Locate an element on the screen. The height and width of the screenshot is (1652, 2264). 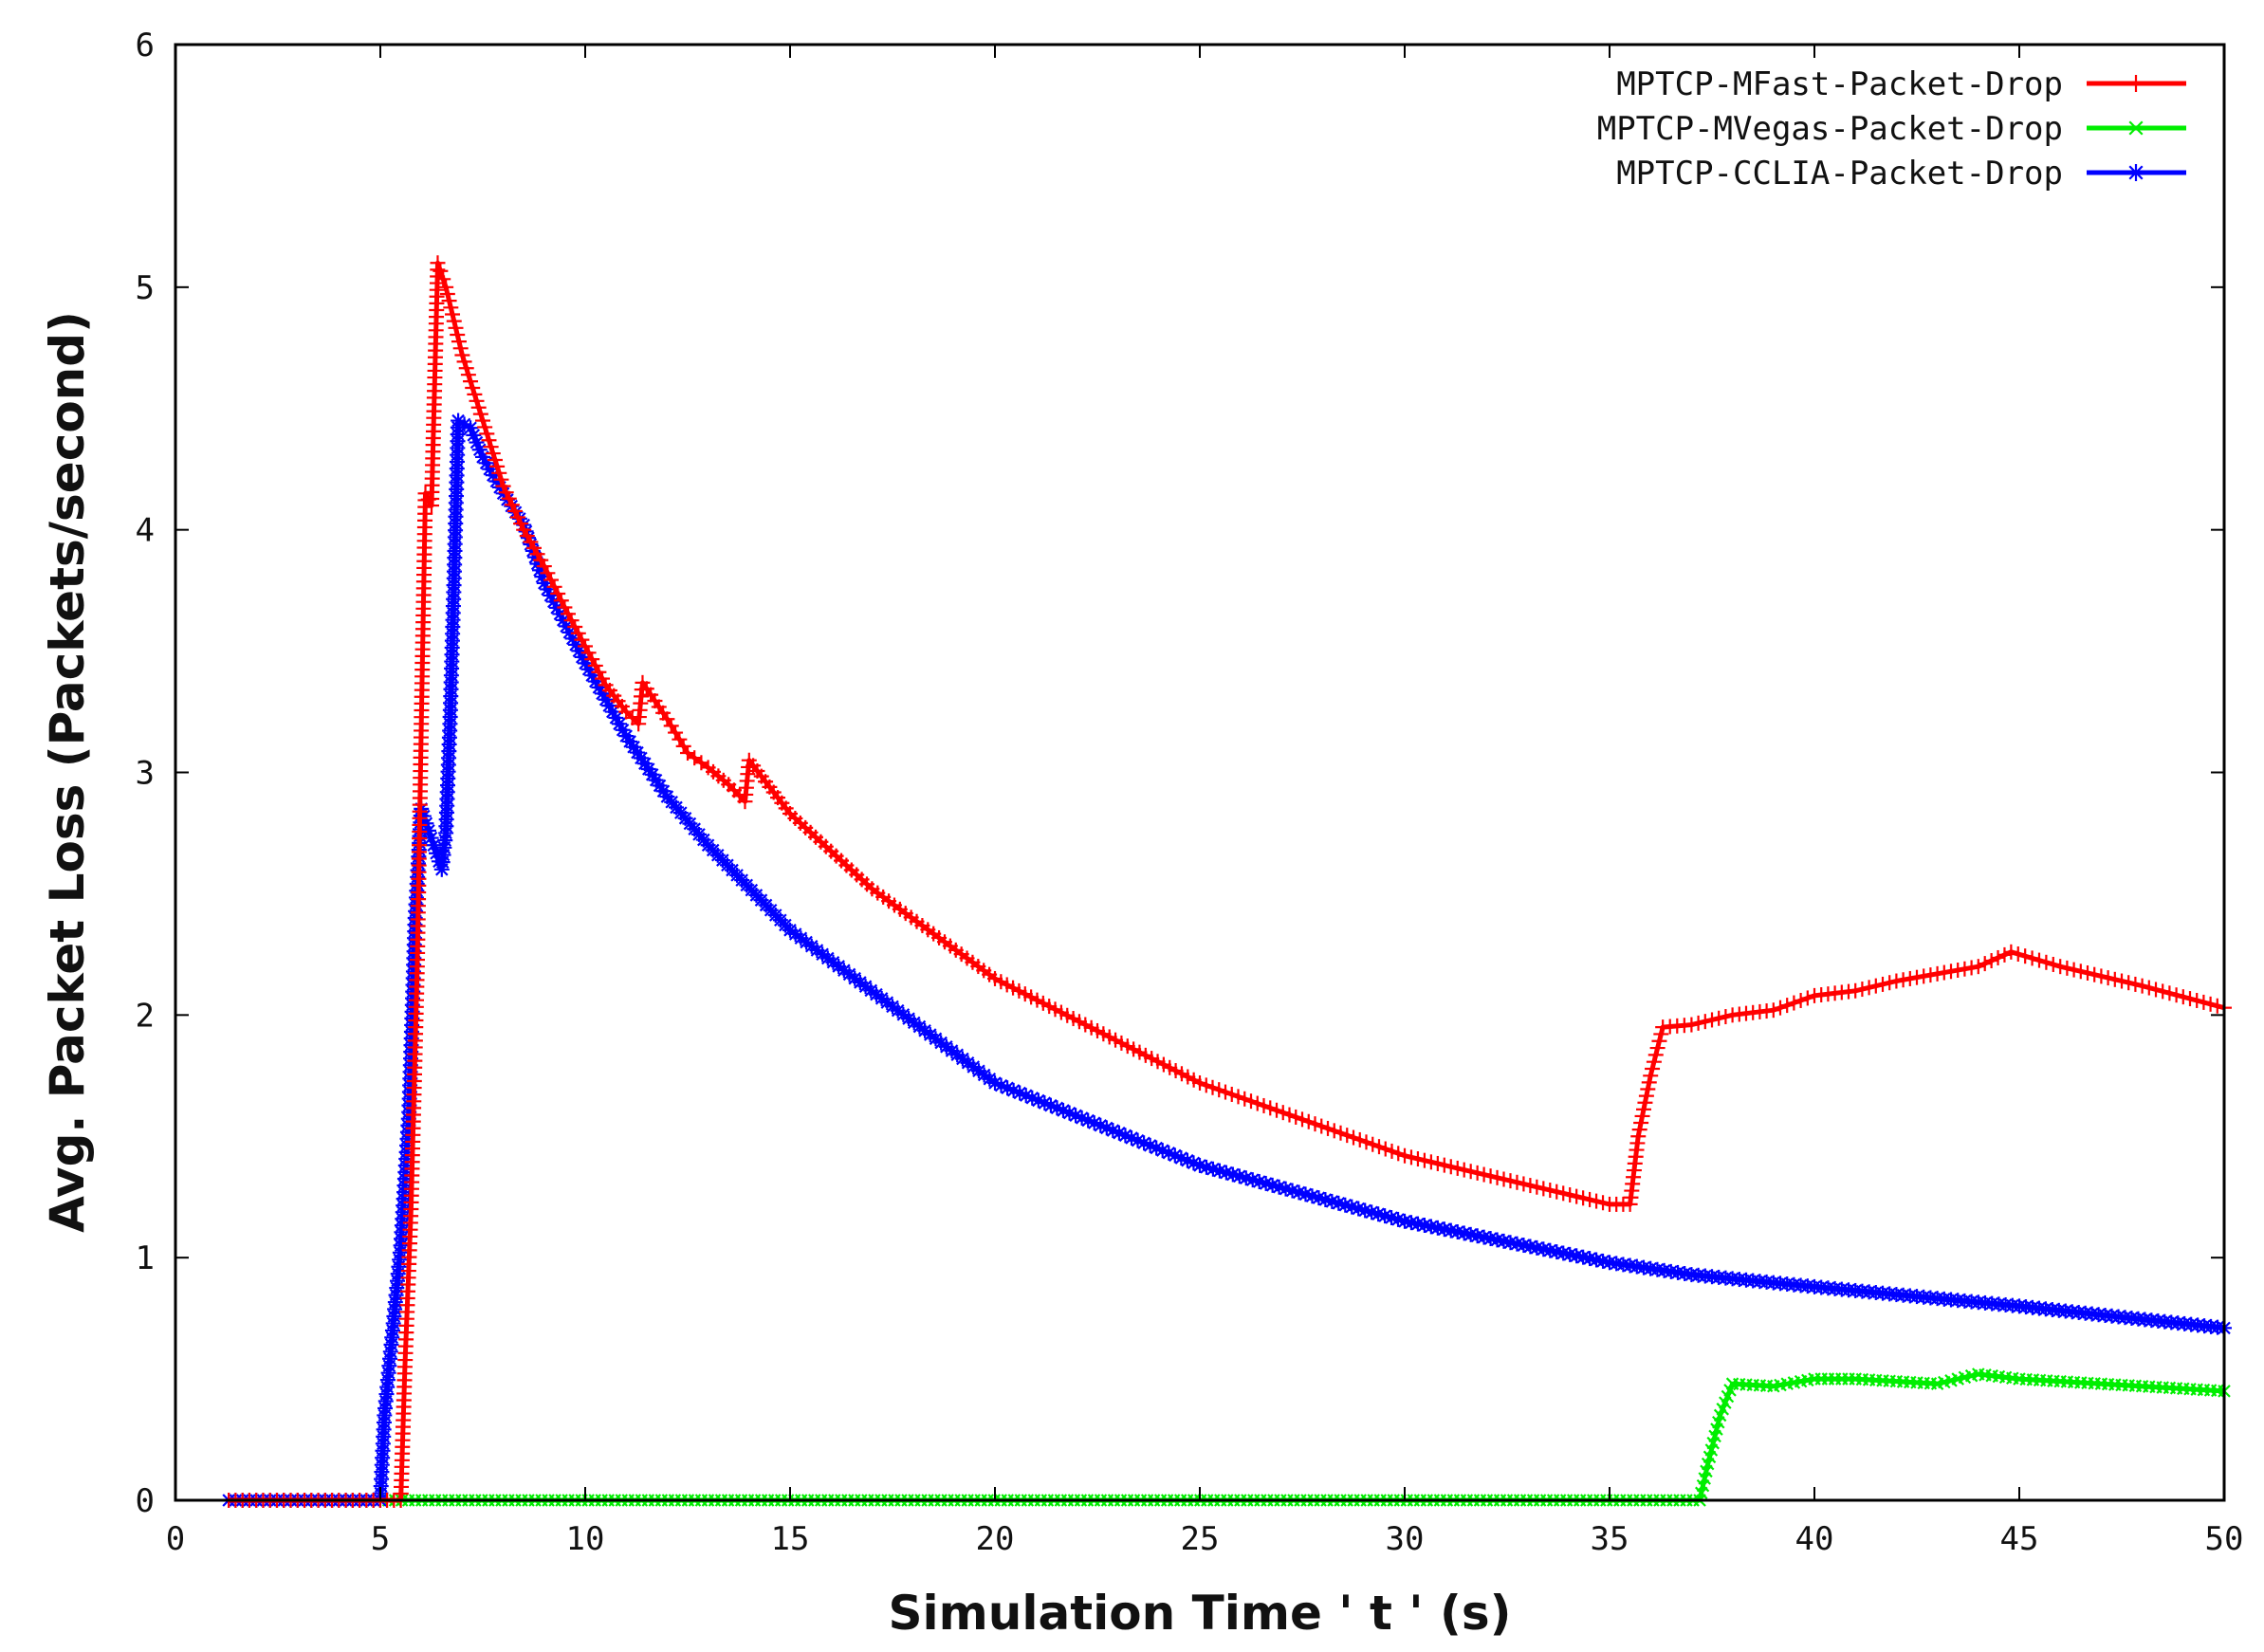
y-tick-label: 5 is located at coordinates (145, 288).